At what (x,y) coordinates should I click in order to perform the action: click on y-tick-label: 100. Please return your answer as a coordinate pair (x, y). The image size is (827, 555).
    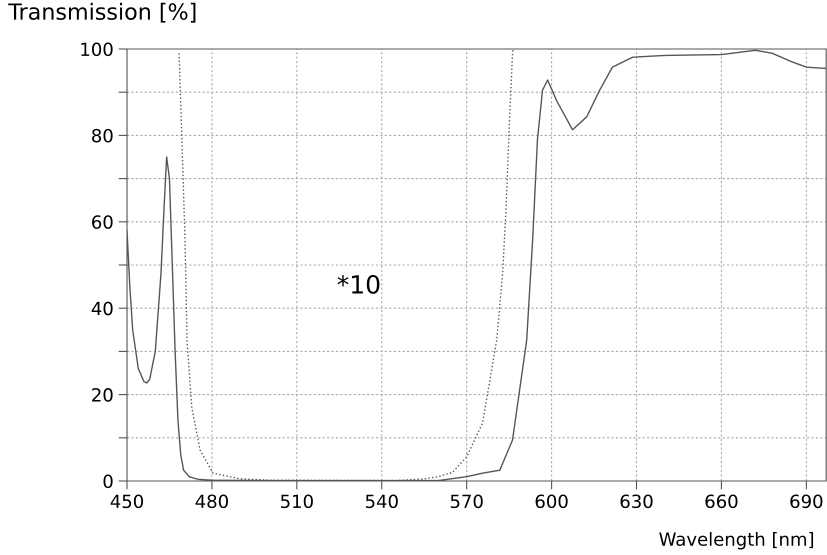
    Looking at the image, I should click on (97, 49).